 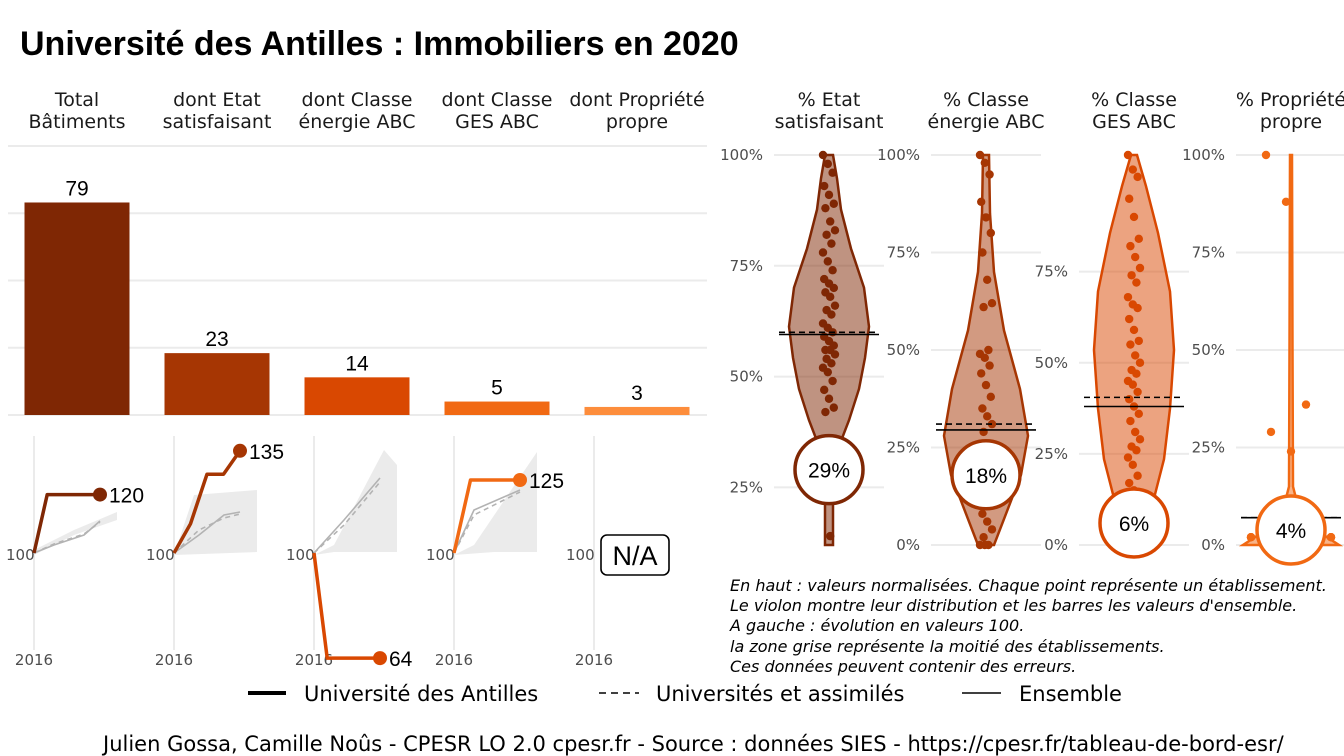 I want to click on bar-value-label: 3, so click(x=637, y=393).